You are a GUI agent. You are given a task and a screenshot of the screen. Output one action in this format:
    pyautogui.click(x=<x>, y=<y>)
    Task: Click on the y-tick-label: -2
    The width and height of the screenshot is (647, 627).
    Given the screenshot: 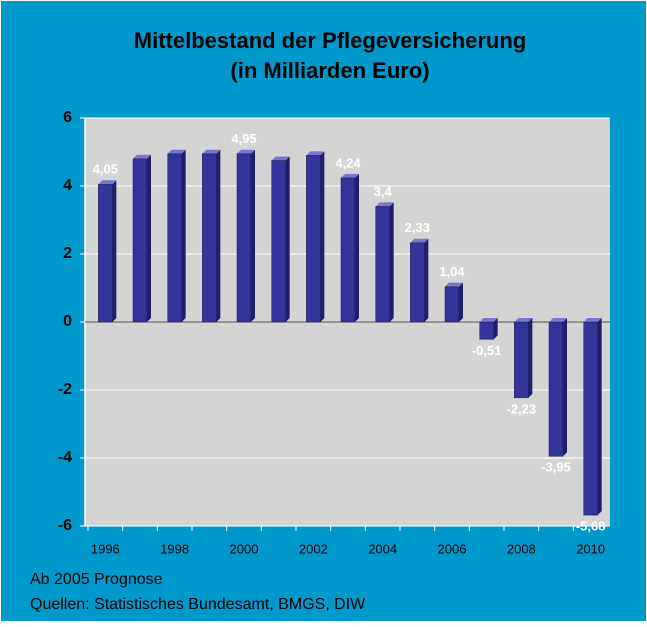 What is the action you would take?
    pyautogui.click(x=65, y=389)
    